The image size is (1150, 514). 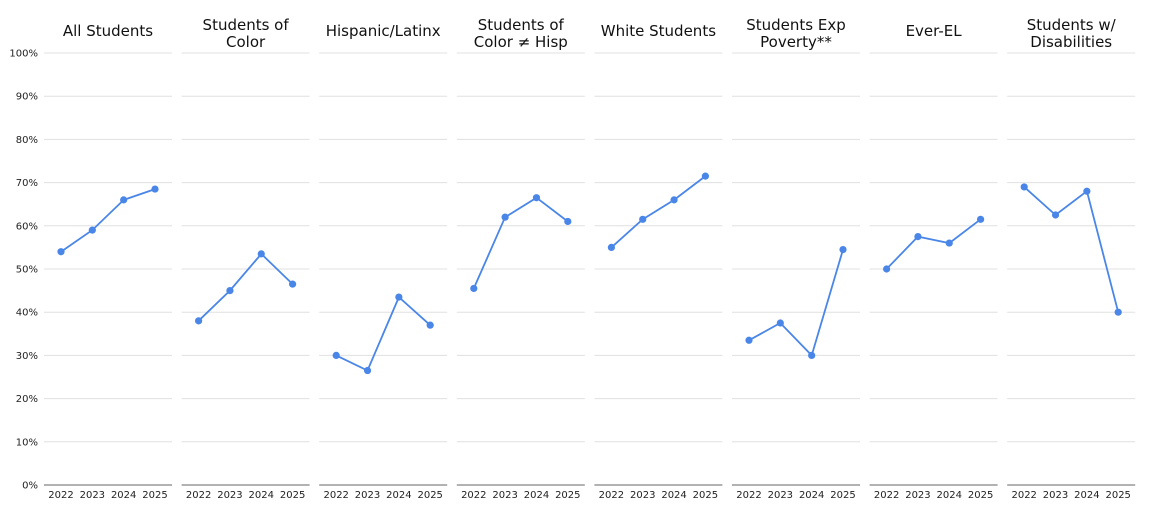 What do you see at coordinates (108, 31) in the screenshot?
I see `panel-title: All Students` at bounding box center [108, 31].